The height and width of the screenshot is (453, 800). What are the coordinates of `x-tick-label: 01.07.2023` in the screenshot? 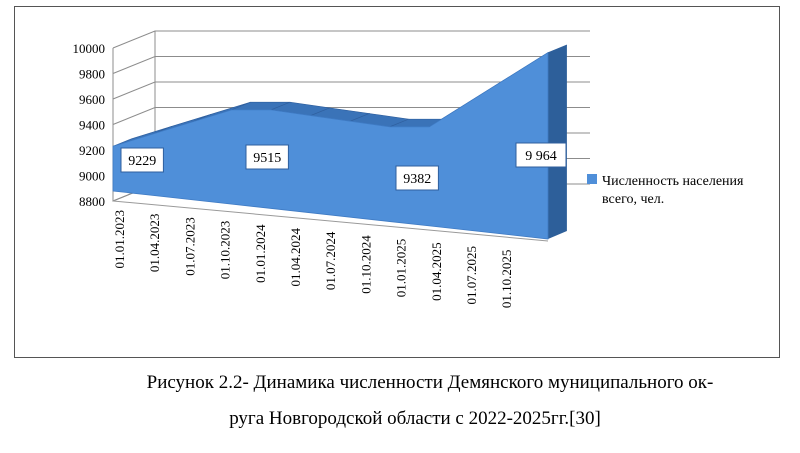 It's located at (189, 246).